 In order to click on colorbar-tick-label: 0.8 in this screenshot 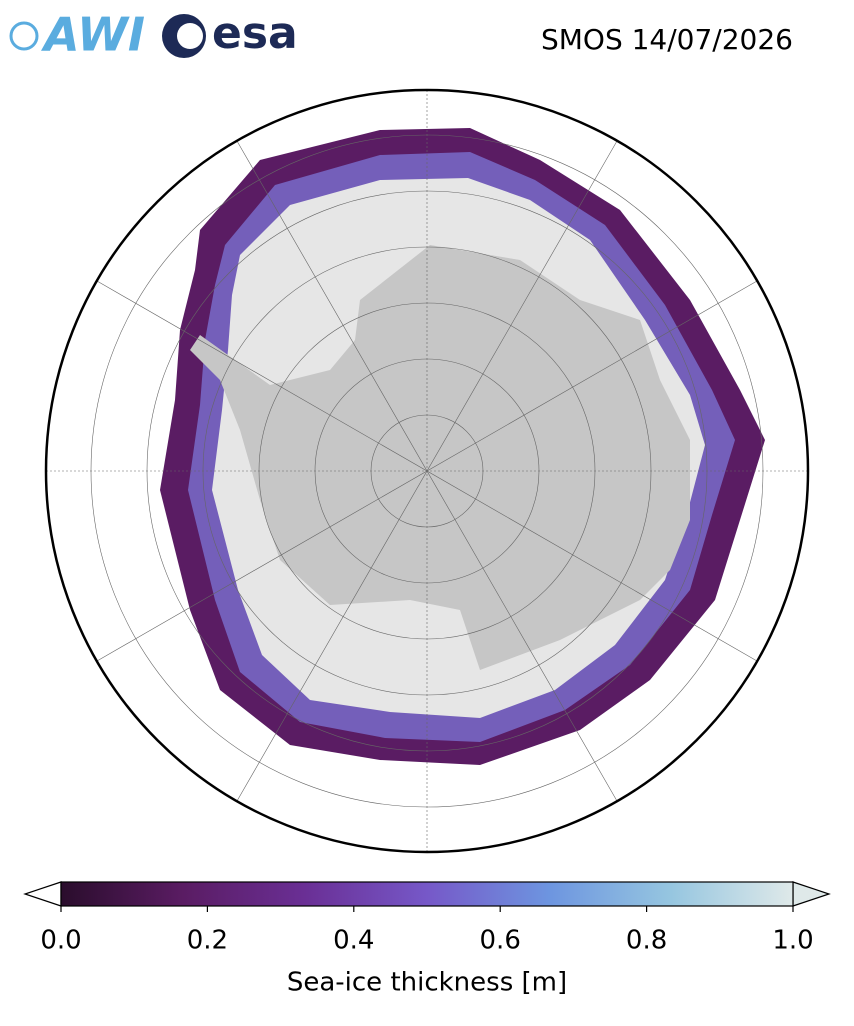, I will do `click(646, 941)`.